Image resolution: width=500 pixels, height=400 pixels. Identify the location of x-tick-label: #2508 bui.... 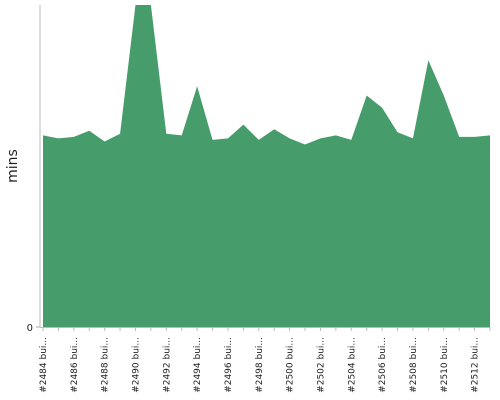
(414, 365).